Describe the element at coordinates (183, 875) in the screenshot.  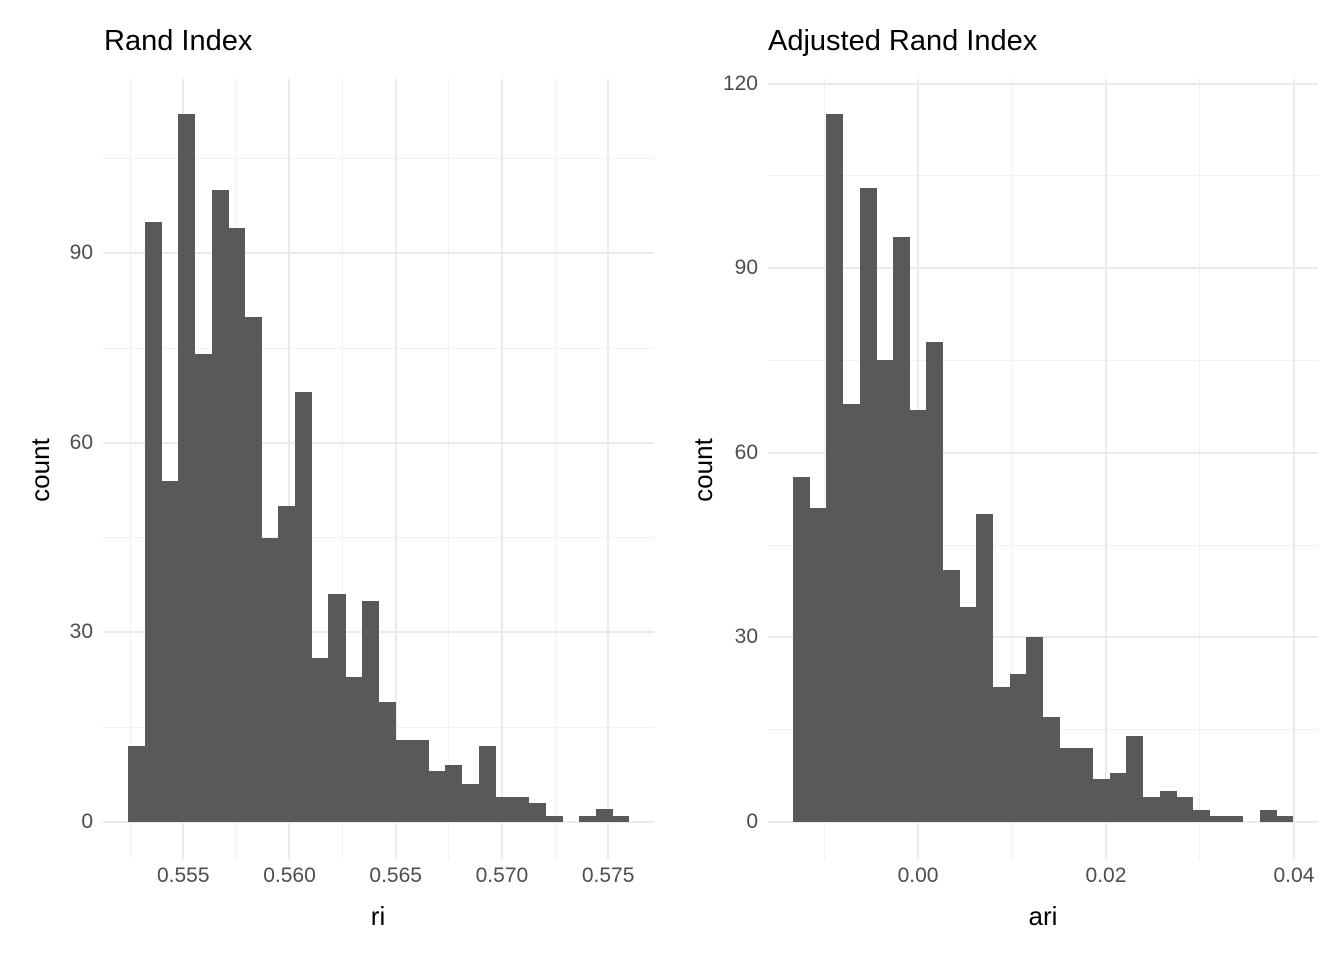
I see `x-tick-label: 0.555` at that location.